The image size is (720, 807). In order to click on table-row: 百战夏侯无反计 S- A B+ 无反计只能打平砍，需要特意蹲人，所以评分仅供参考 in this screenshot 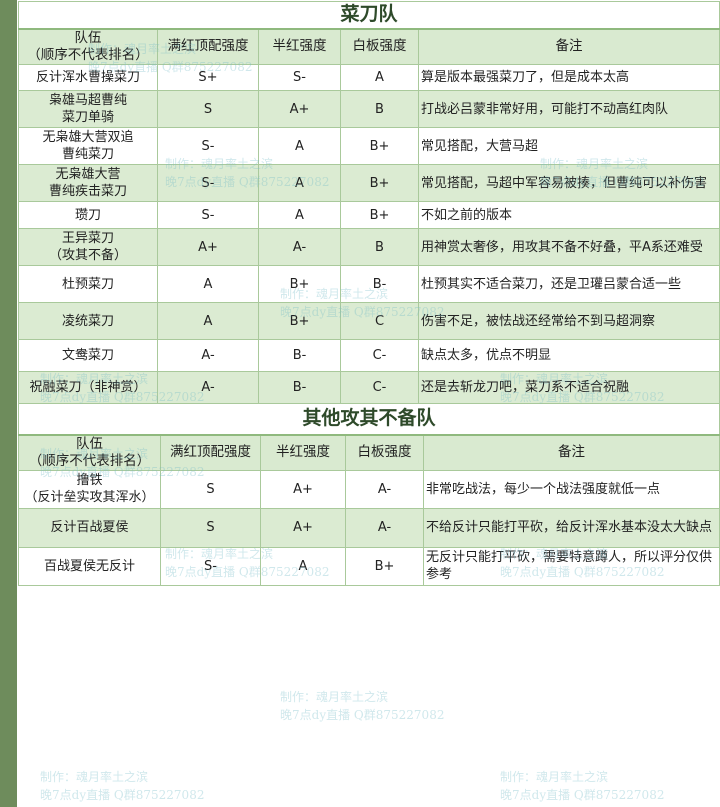, I will do `click(369, 566)`.